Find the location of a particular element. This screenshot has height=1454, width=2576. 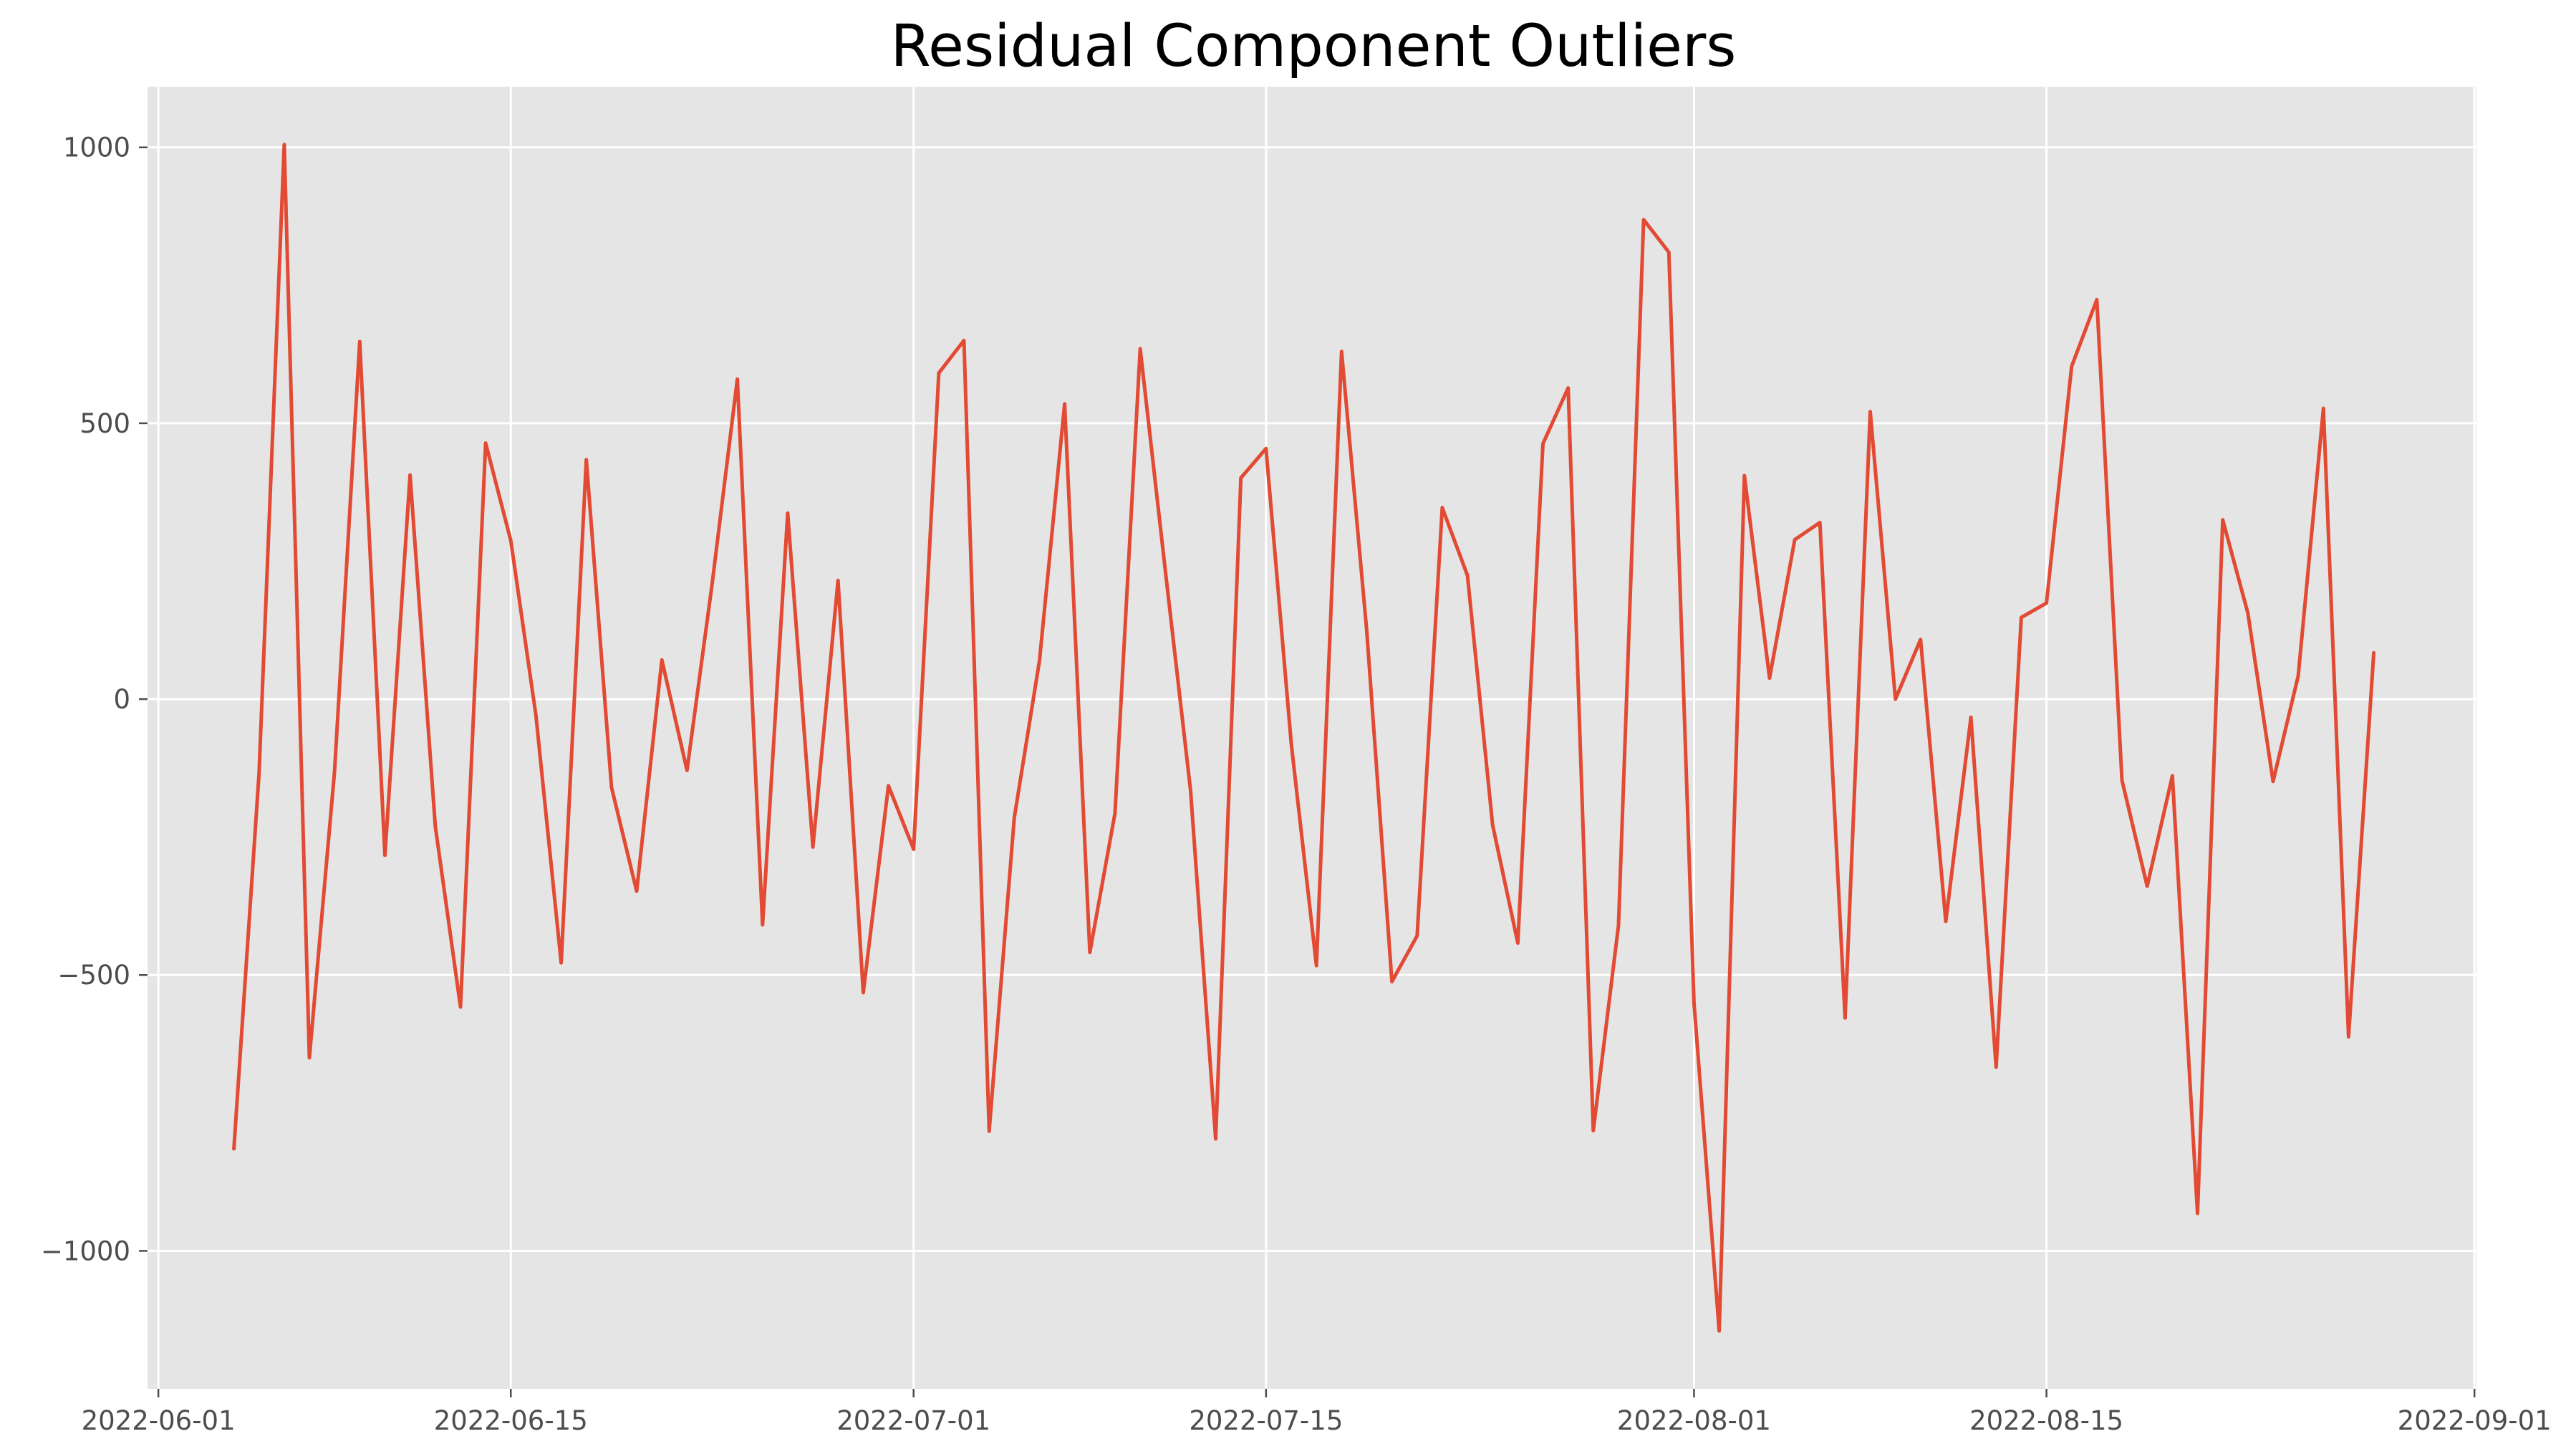

x-tick-label: 2022-08-15 is located at coordinates (2046, 1420).